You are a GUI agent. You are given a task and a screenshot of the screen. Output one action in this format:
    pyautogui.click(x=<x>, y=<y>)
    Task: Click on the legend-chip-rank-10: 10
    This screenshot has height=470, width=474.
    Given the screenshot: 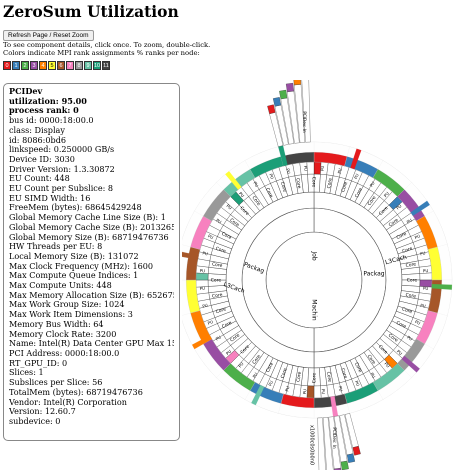 What is the action you would take?
    pyautogui.click(x=97, y=65)
    